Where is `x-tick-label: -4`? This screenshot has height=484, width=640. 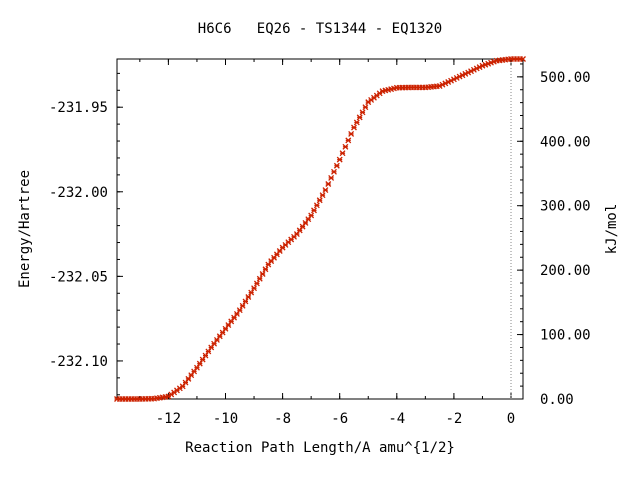
x-tick-label: -4 is located at coordinates (396, 419).